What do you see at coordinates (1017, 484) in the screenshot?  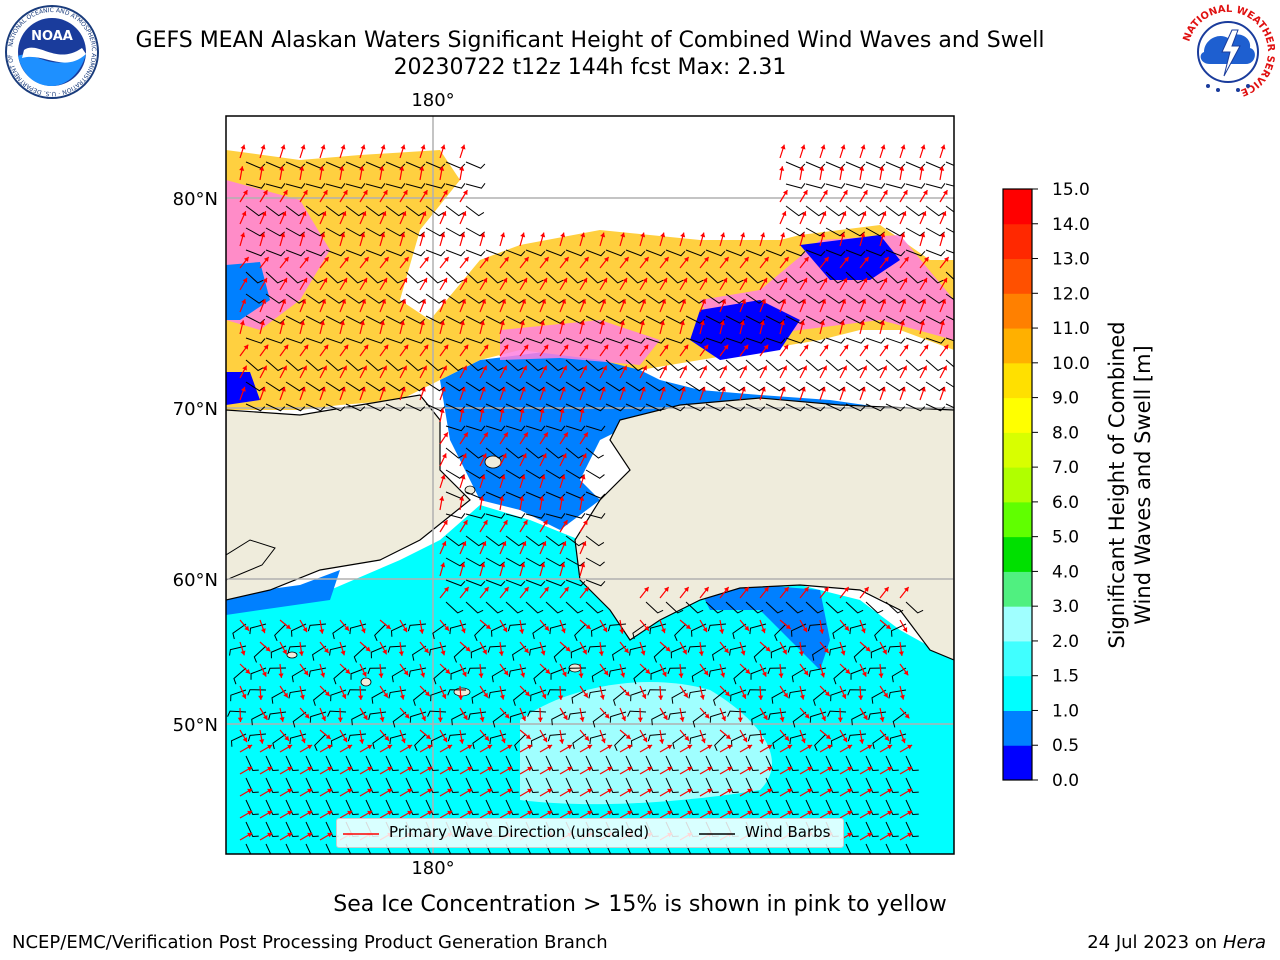 I see `colorbar-frame` at bounding box center [1017, 484].